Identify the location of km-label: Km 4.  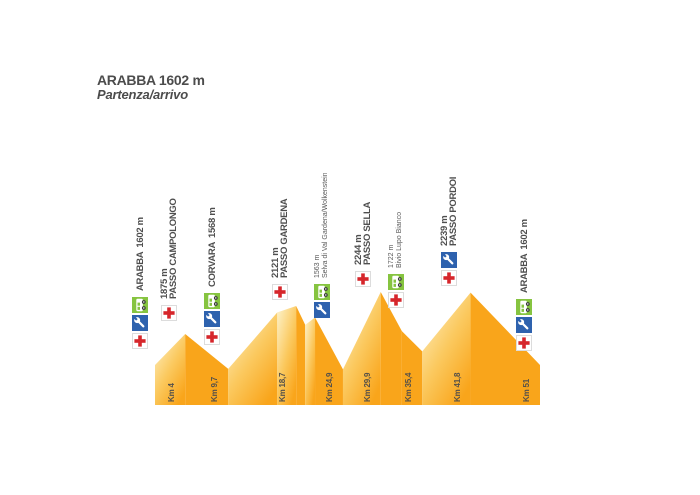
(172, 392).